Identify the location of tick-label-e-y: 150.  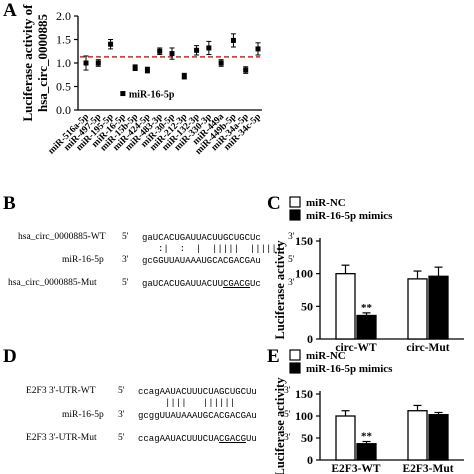
(304, 394).